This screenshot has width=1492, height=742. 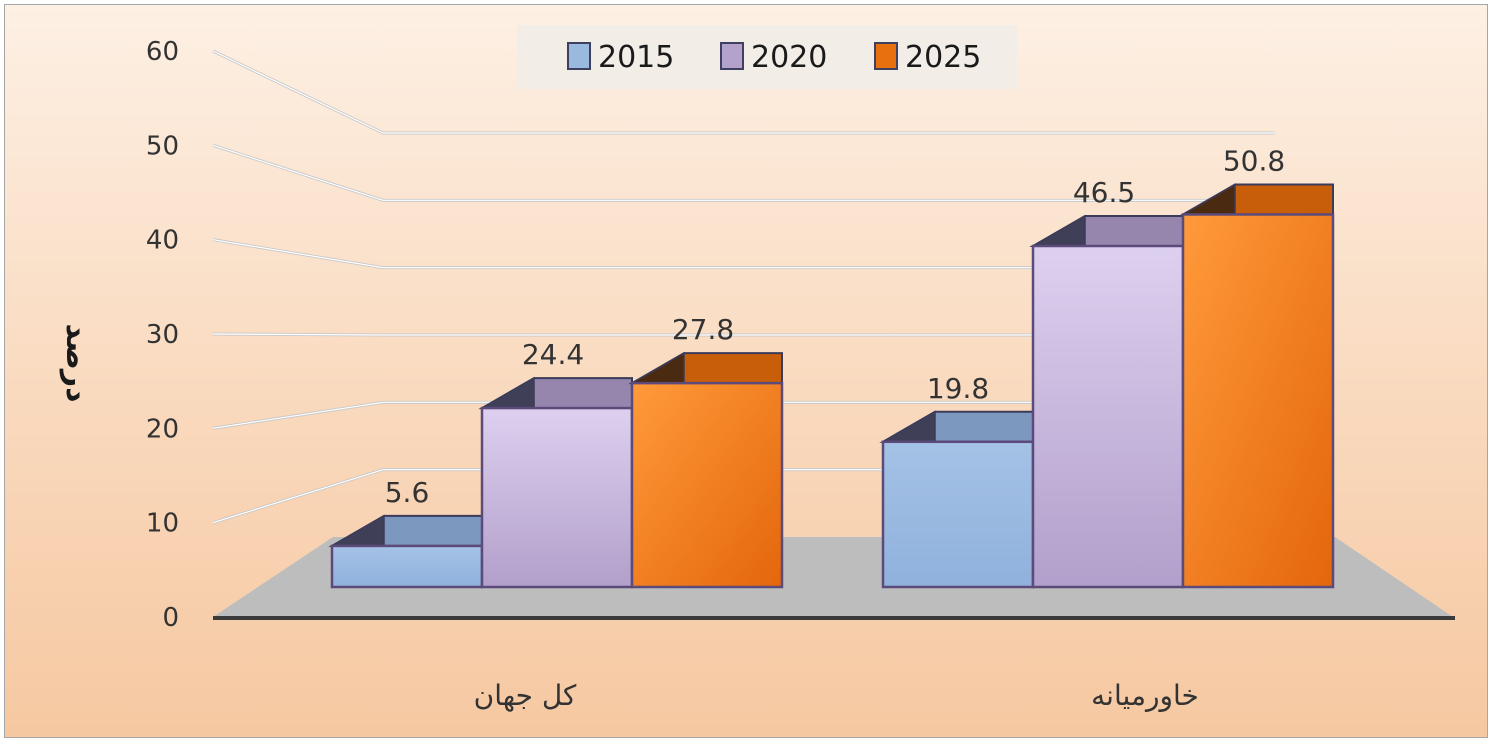 I want to click on legend-box, so click(x=767, y=57).